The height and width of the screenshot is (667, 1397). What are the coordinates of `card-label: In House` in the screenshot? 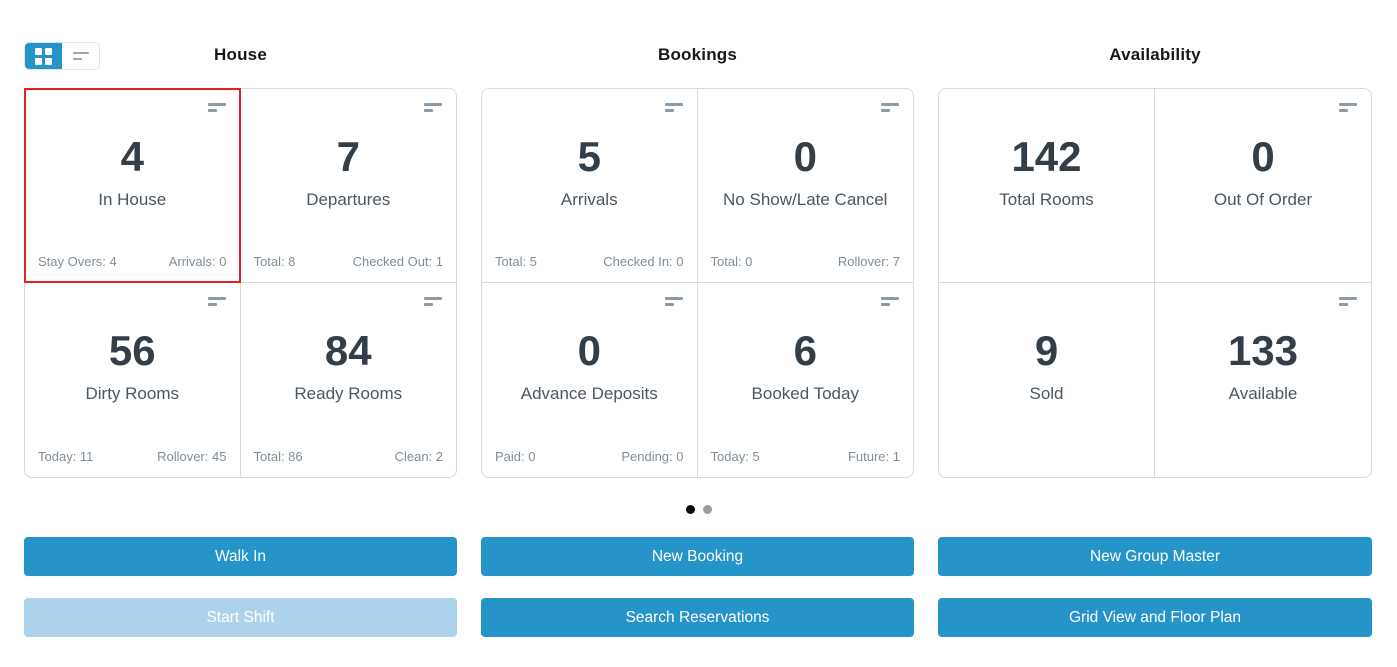 It's located at (132, 199).